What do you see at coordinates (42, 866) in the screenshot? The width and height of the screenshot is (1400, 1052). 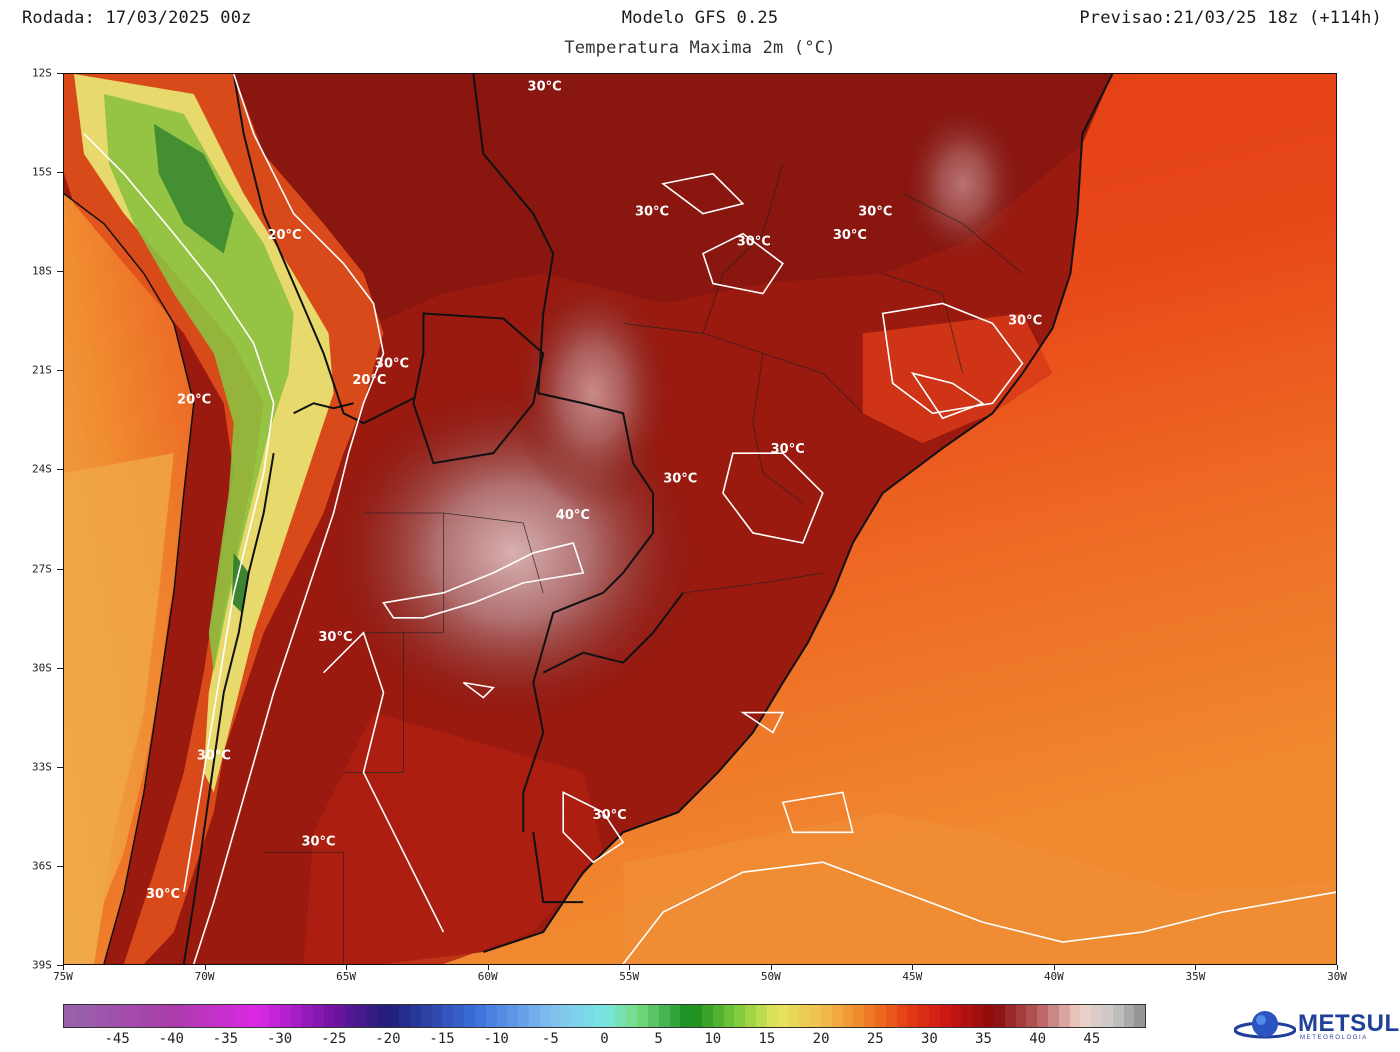 I see `lat-tick-label: 36S` at bounding box center [42, 866].